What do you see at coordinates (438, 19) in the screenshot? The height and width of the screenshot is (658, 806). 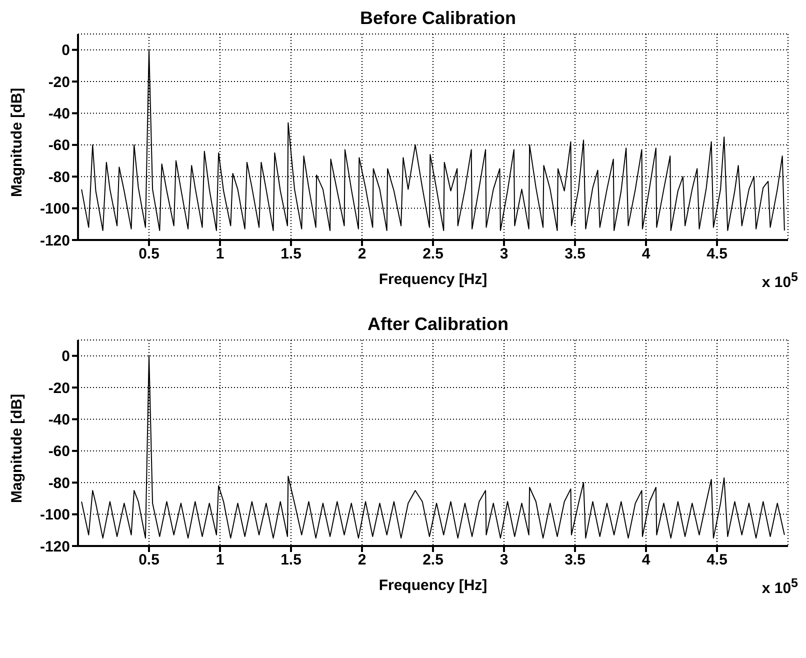 I see `chart-title: Before Calibration` at bounding box center [438, 19].